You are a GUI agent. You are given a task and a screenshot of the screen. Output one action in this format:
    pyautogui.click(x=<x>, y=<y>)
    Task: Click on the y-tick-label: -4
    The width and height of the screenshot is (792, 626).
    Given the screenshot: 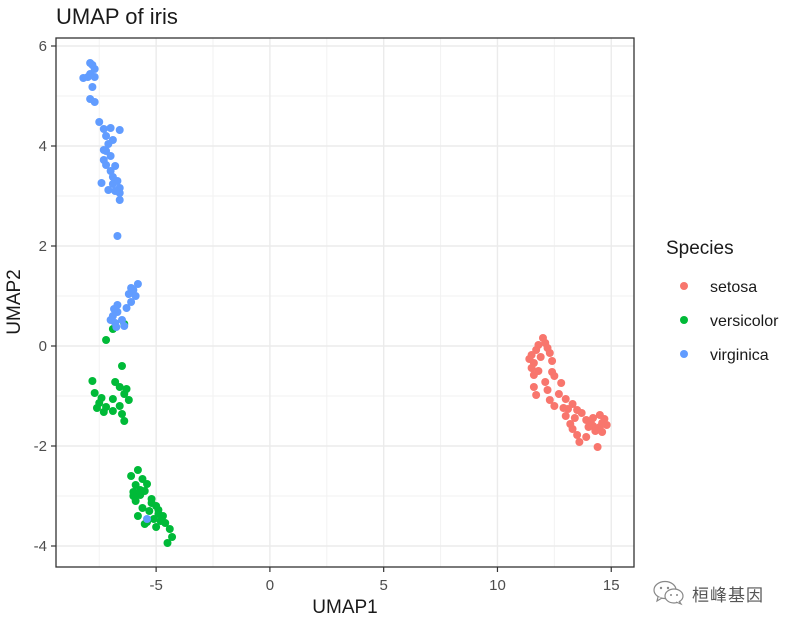 What is the action you would take?
    pyautogui.click(x=40, y=546)
    